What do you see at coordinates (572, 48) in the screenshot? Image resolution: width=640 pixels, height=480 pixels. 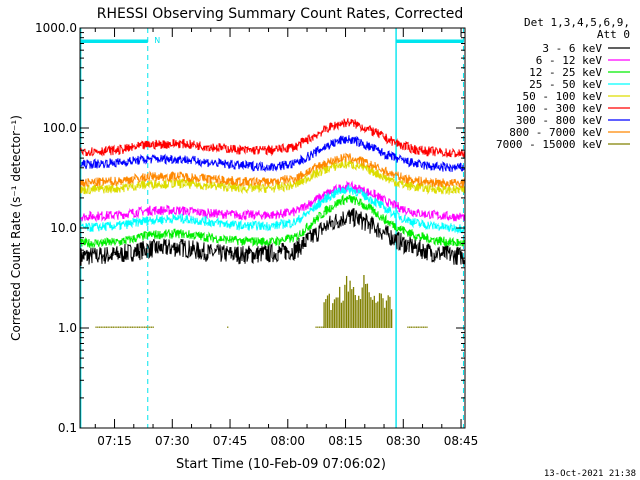 I see `legend-label: 3 - 6 keV` at bounding box center [572, 48].